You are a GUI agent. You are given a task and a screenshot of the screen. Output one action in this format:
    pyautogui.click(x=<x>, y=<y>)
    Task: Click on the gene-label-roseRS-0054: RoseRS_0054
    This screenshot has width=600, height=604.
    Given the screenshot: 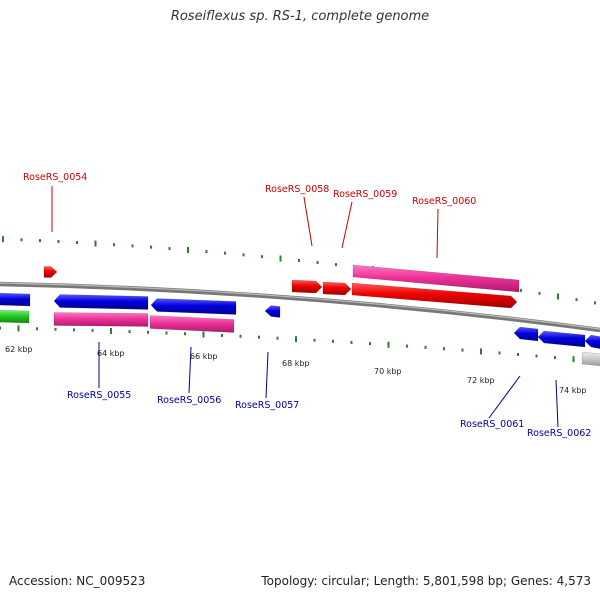 What is the action you would take?
    pyautogui.click(x=55, y=177)
    